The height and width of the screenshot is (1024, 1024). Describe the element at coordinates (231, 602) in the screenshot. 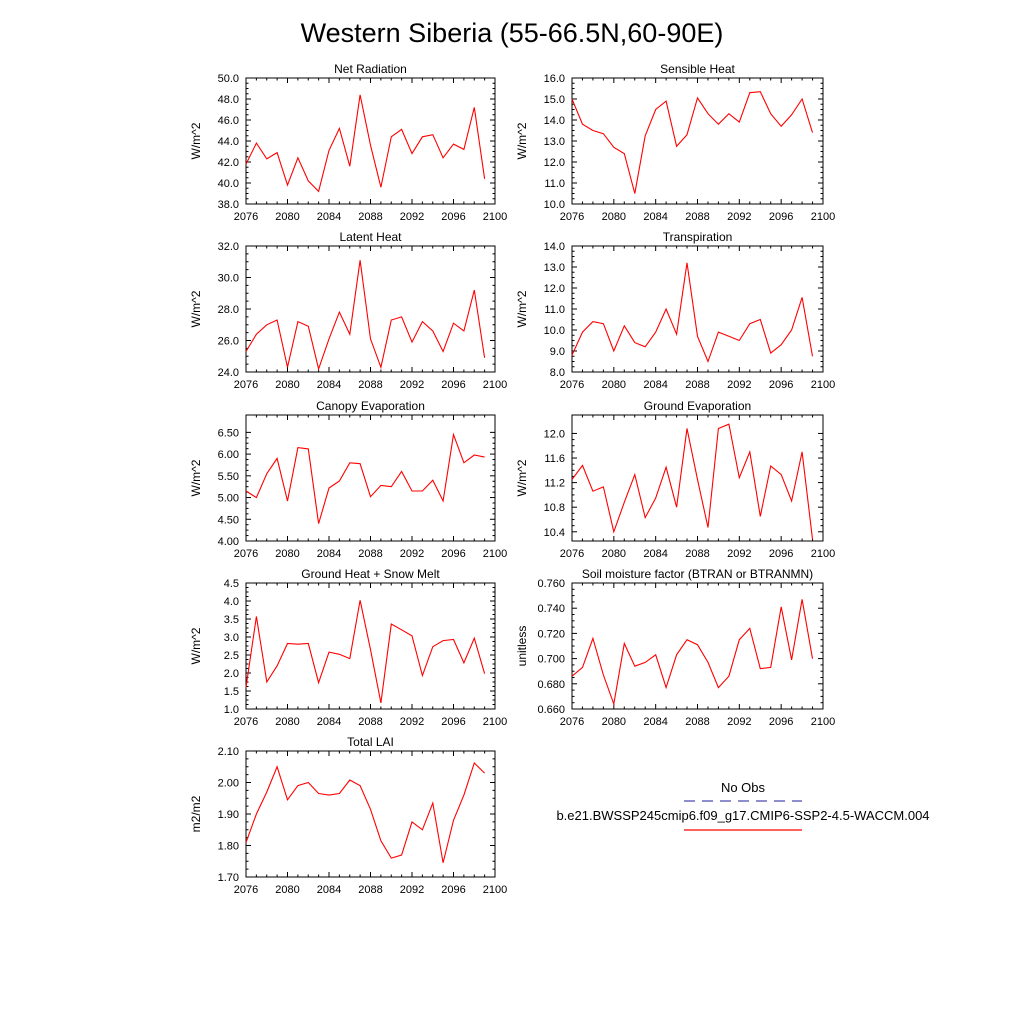

I see `y-tick-label: 4.0` at that location.